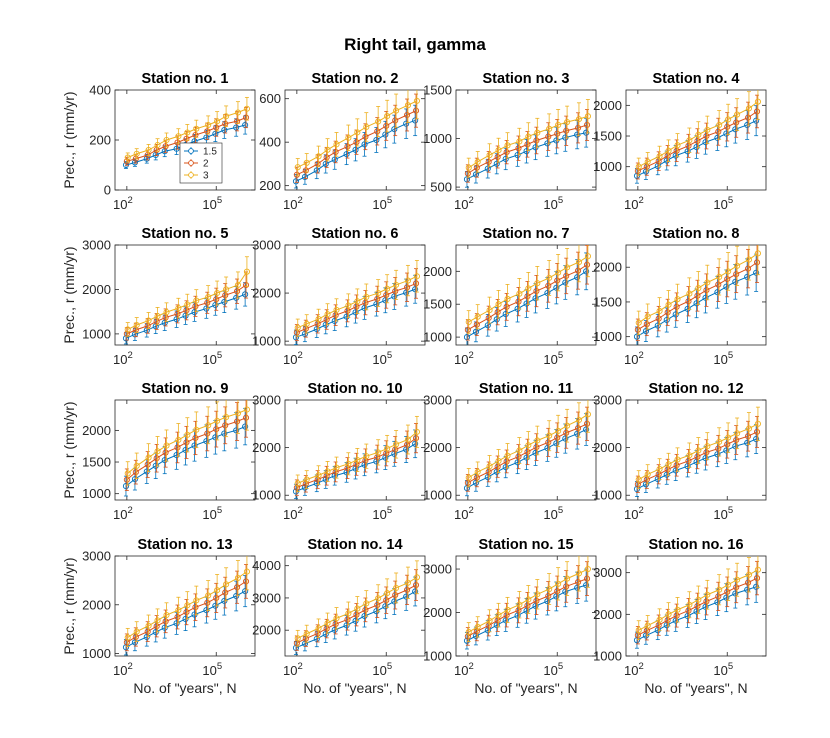 This screenshot has width=830, height=738. What do you see at coordinates (185, 79) in the screenshot?
I see `panel-title: Station no. 1` at bounding box center [185, 79].